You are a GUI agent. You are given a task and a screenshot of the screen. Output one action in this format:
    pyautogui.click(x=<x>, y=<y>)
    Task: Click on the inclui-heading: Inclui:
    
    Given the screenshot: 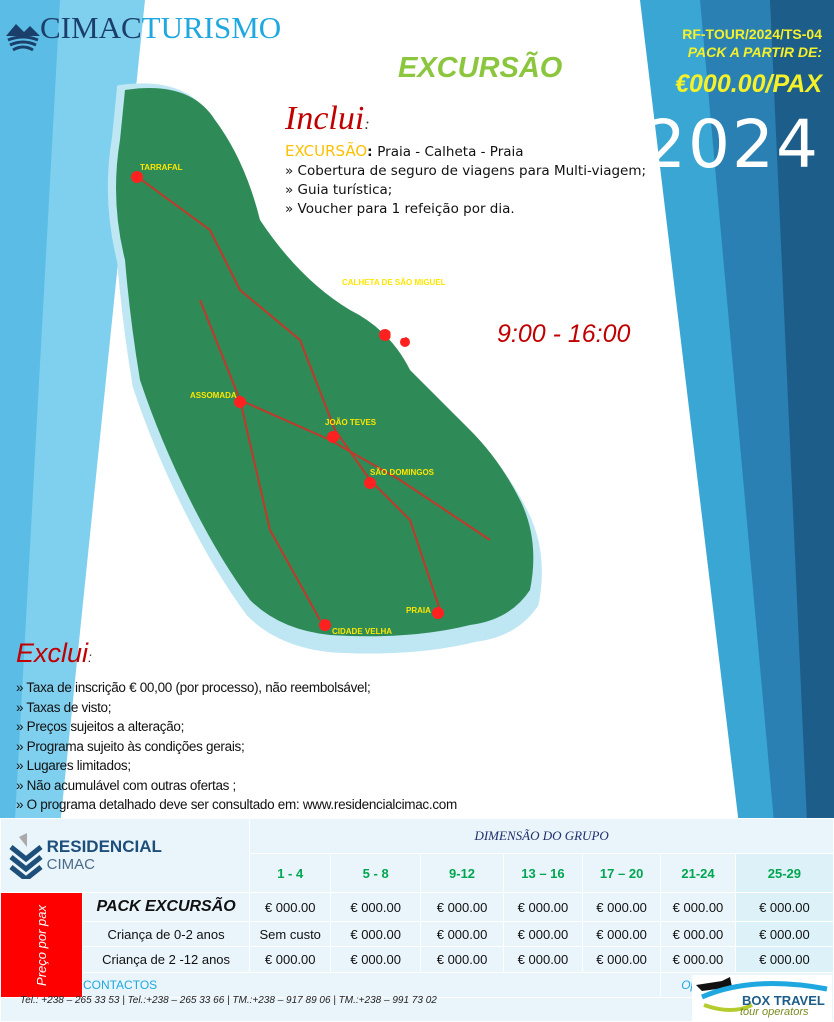 What is the action you would take?
    pyautogui.click(x=327, y=118)
    